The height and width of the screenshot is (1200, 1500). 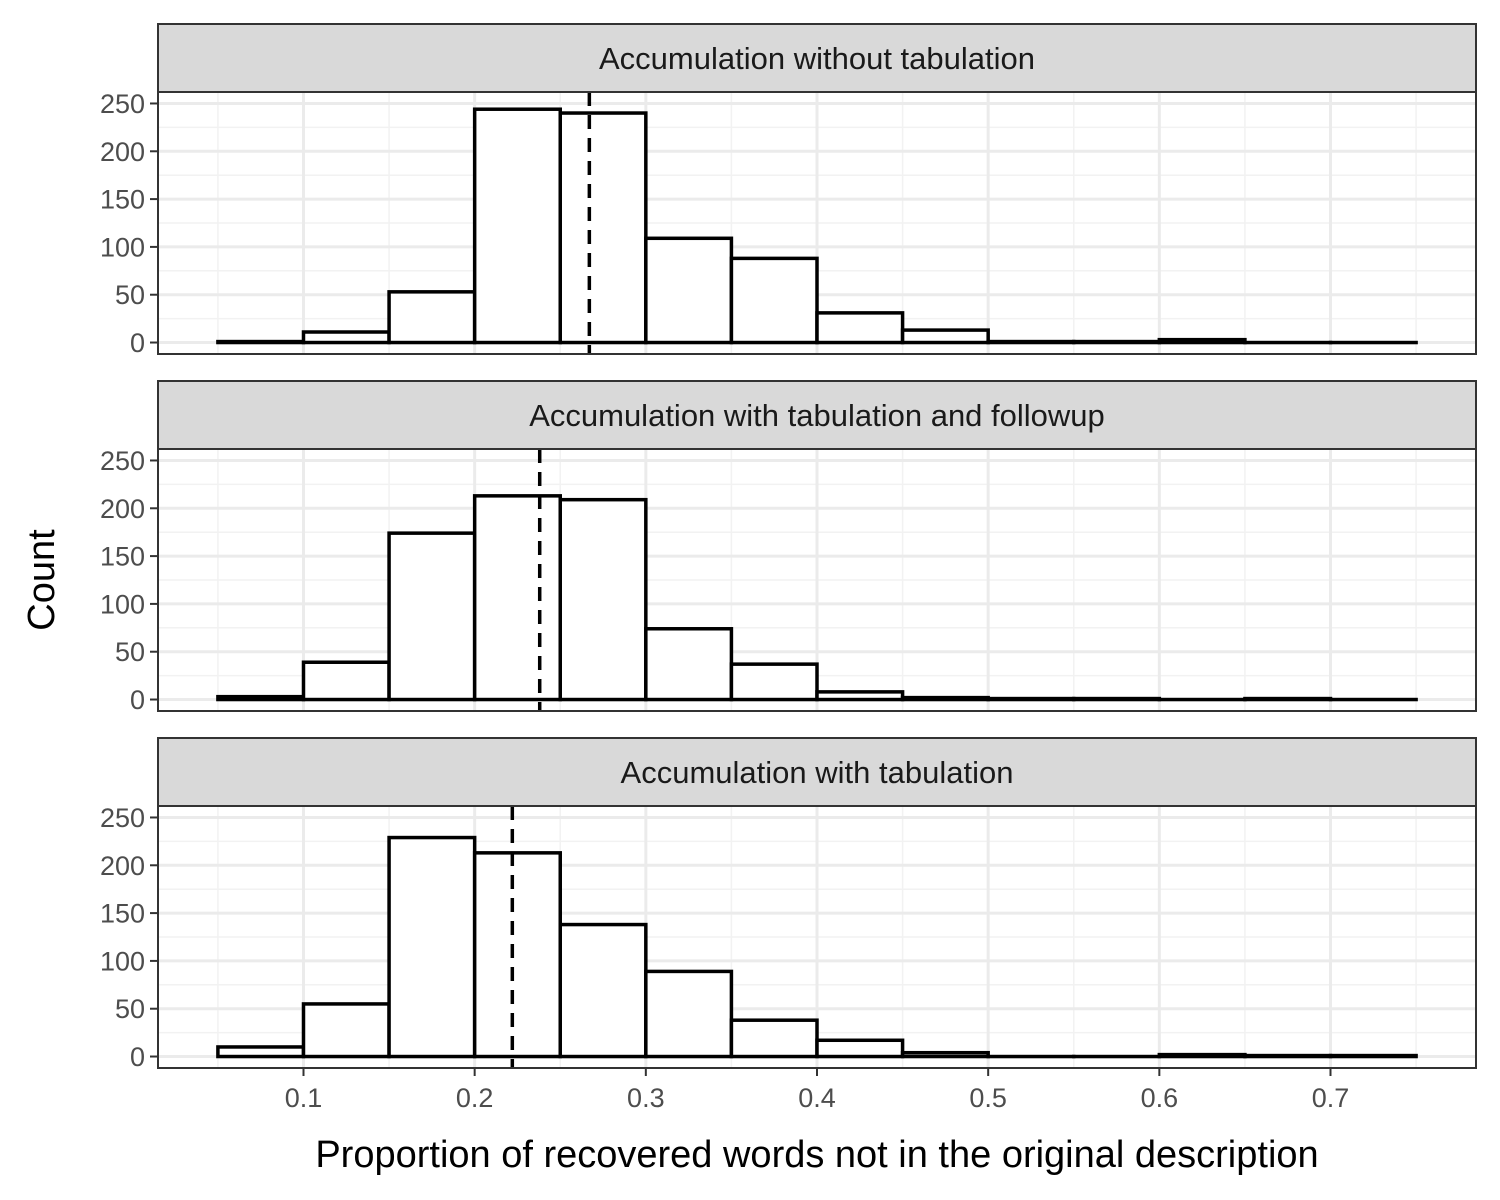 What do you see at coordinates (1160, 1098) in the screenshot?
I see `x-tick-label: 0.6` at bounding box center [1160, 1098].